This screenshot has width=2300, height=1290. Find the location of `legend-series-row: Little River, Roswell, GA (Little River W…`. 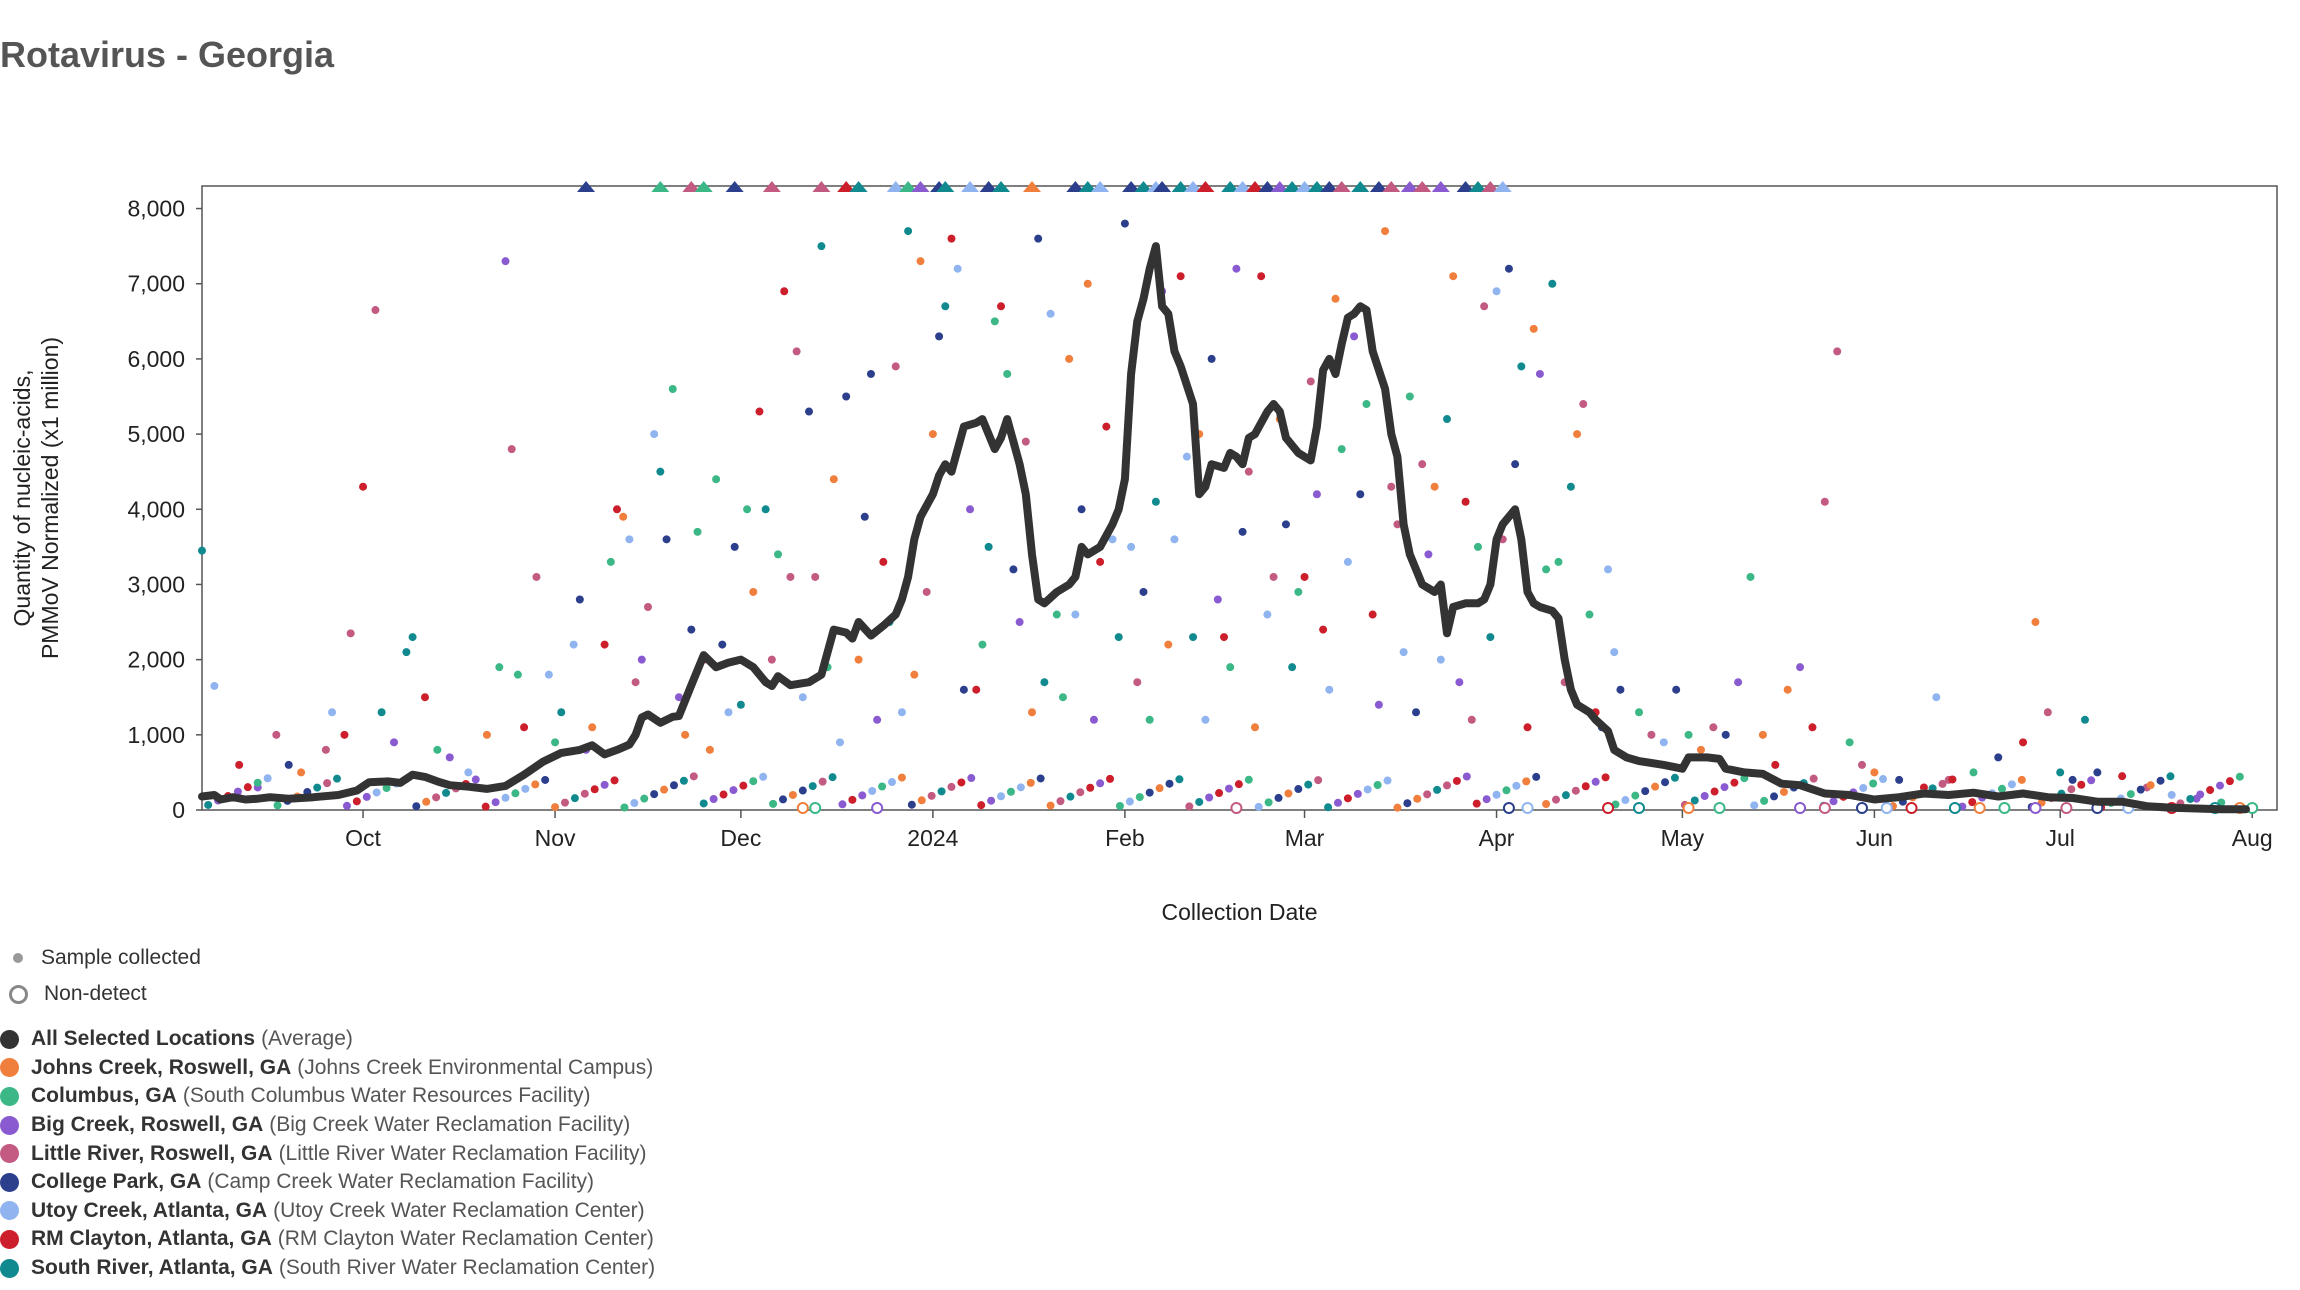

legend-series-row: Little River, Roswell, GA (Little River W… is located at coordinates (327, 1153).